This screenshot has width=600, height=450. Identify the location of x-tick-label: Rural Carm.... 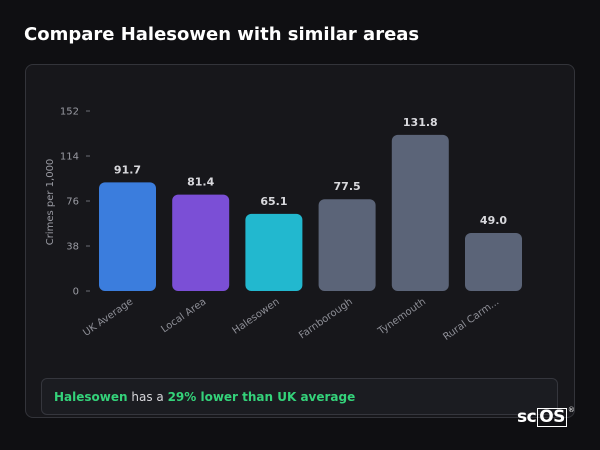
(471, 319).